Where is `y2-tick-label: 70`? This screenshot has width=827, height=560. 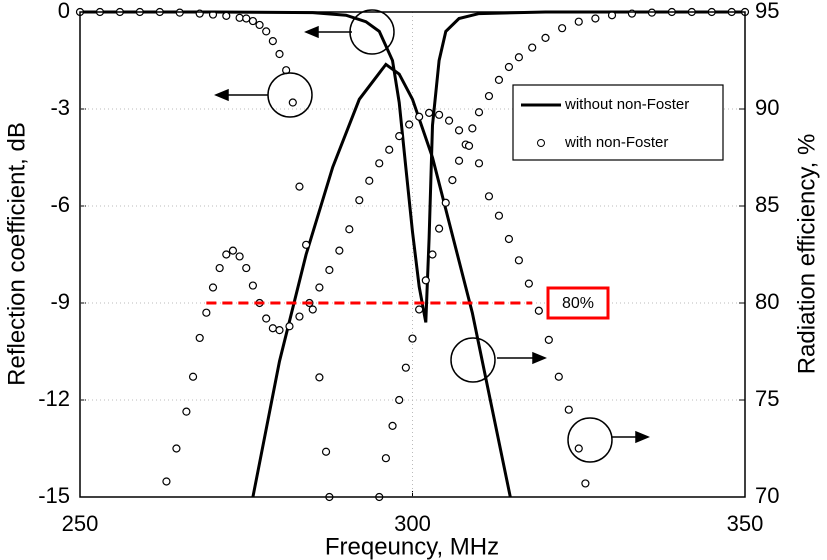 y2-tick-label: 70 is located at coordinates (767, 495).